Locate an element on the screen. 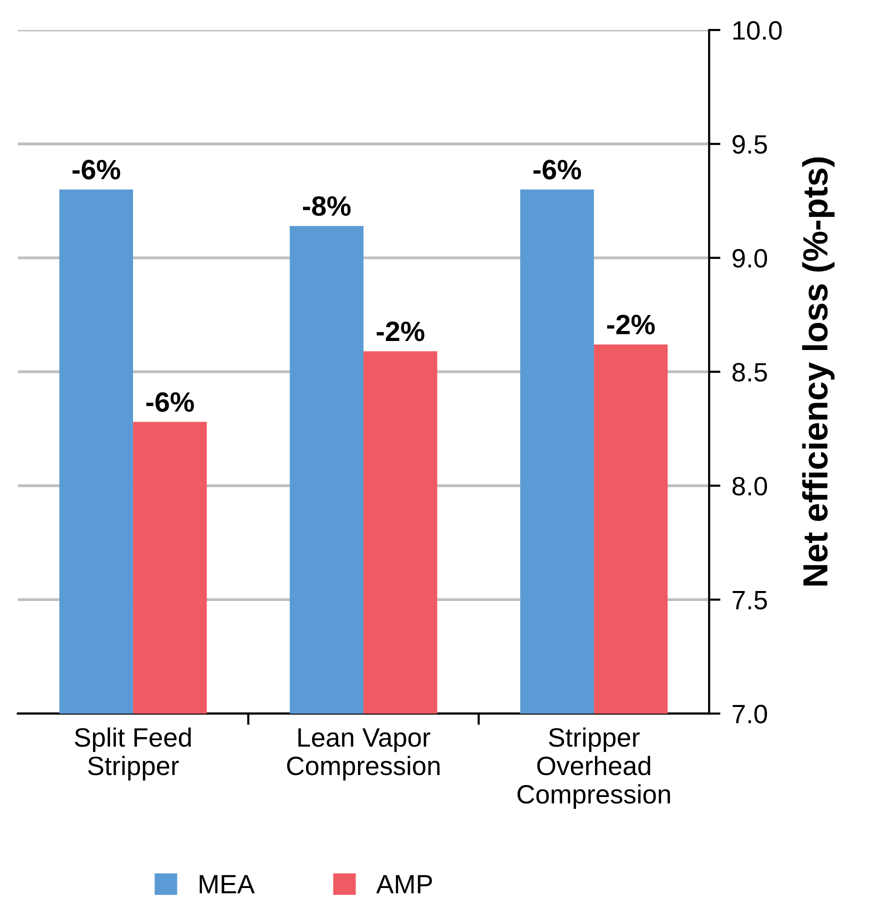 Image resolution: width=892 pixels, height=909 pixels. y-tick-label: 9.5 is located at coordinates (749, 144).